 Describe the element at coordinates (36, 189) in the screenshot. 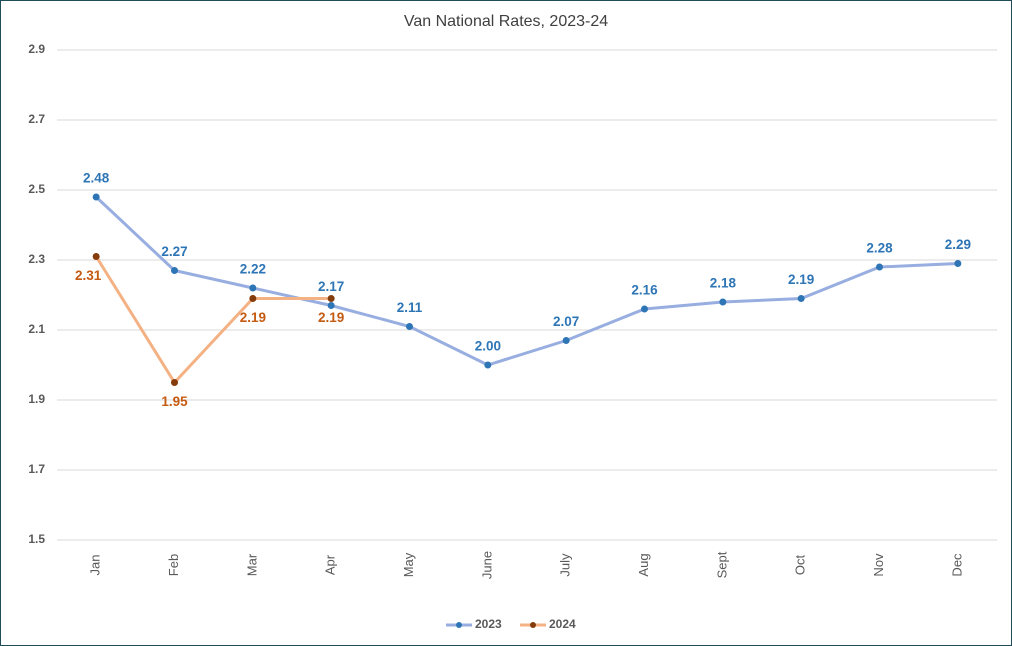

I see `y-tick-label: 2.5` at that location.